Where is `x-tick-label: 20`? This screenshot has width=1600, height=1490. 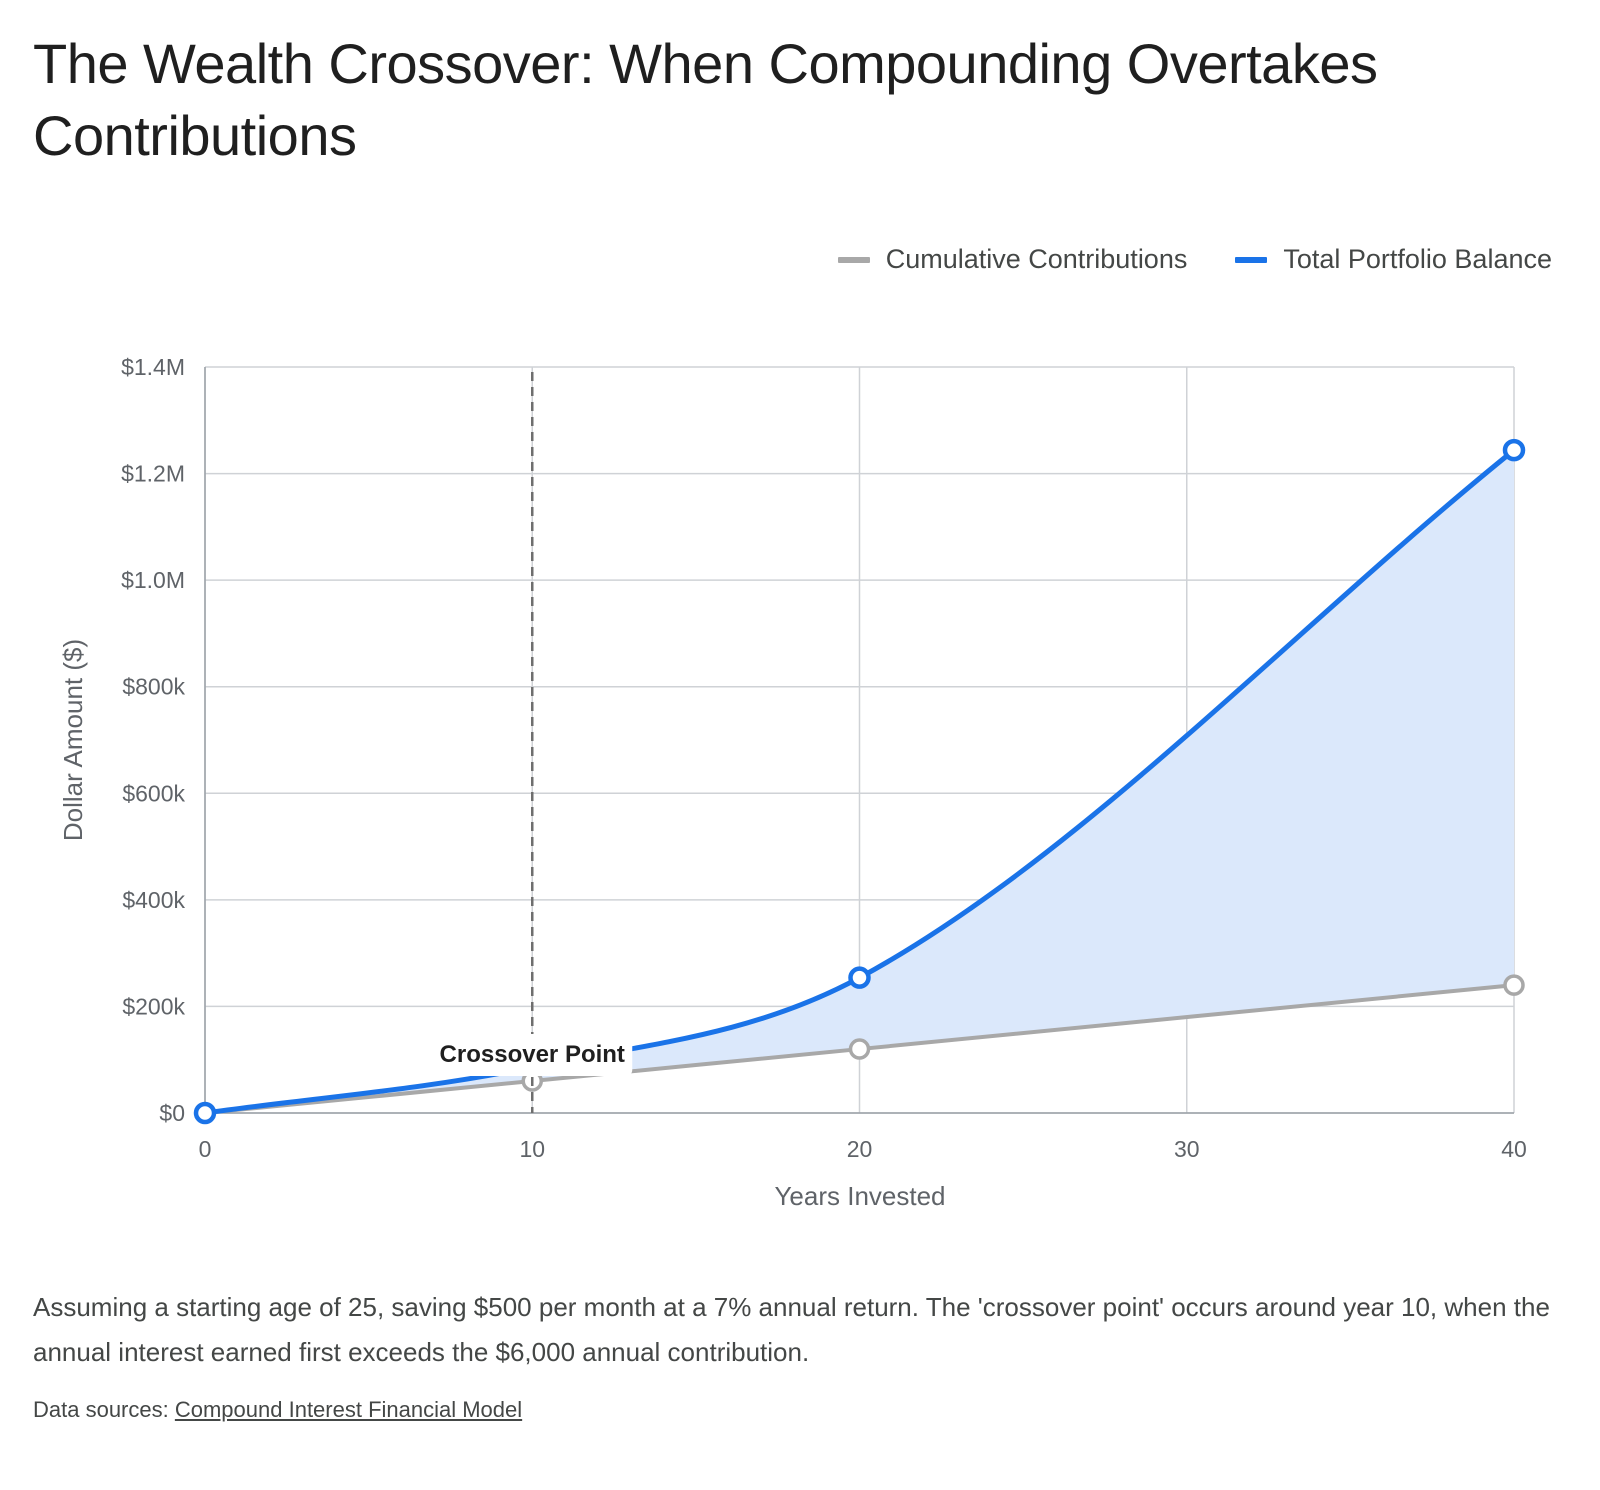 x-tick-label: 20 is located at coordinates (860, 1149).